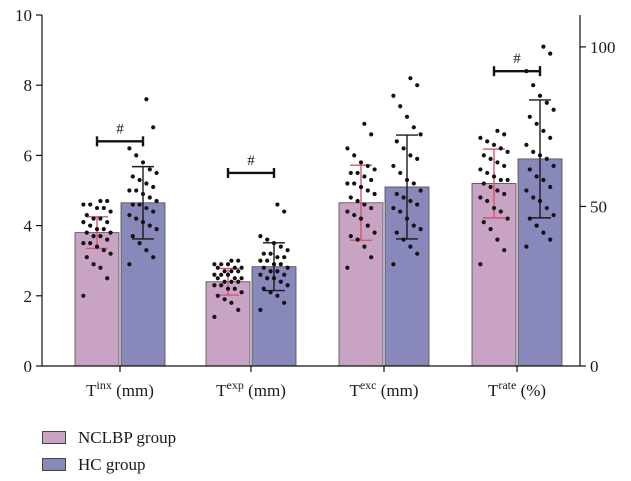  I want to click on sig-label-2: #, so click(517, 59).